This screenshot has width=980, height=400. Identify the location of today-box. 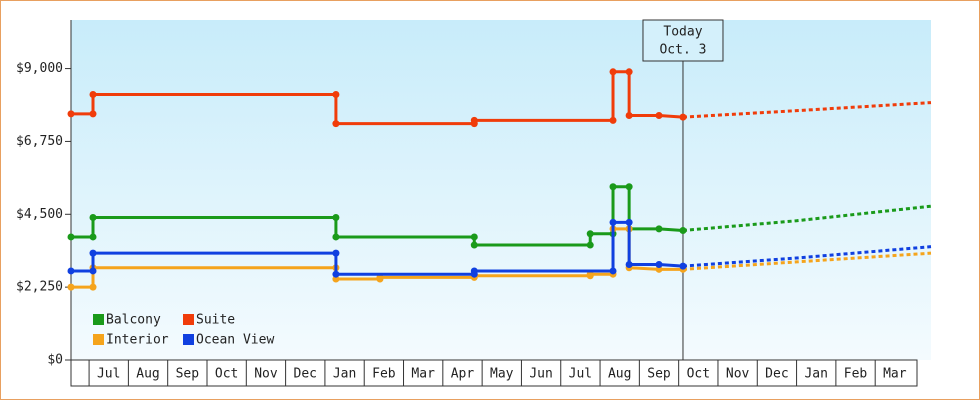
(683, 40).